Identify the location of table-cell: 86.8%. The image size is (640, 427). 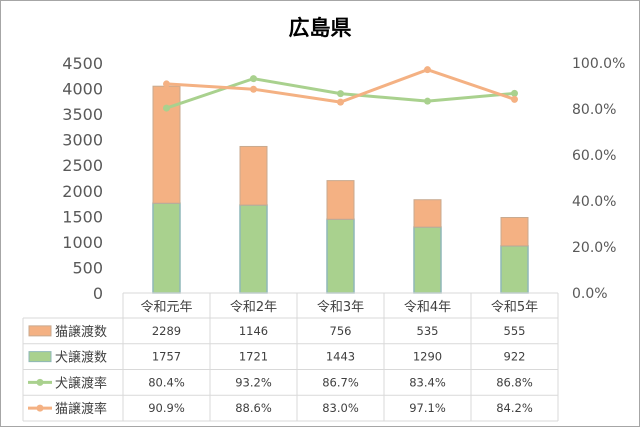
(514, 382).